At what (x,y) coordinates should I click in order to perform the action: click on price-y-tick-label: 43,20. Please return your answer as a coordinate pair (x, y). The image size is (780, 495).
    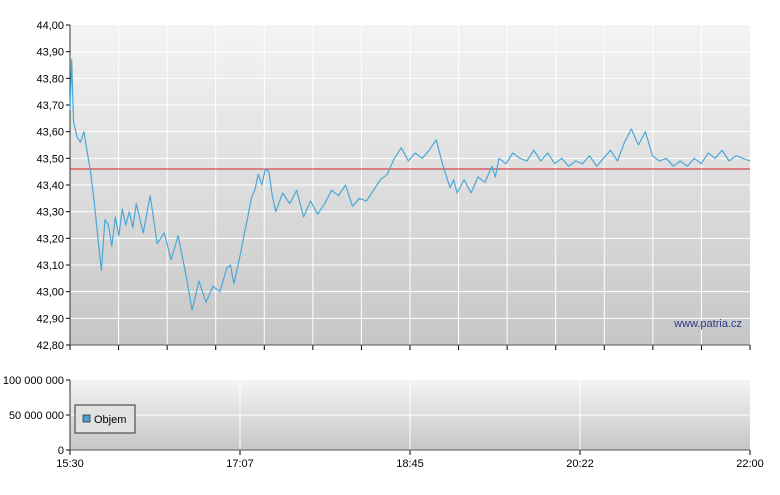
    Looking at the image, I should click on (50, 239).